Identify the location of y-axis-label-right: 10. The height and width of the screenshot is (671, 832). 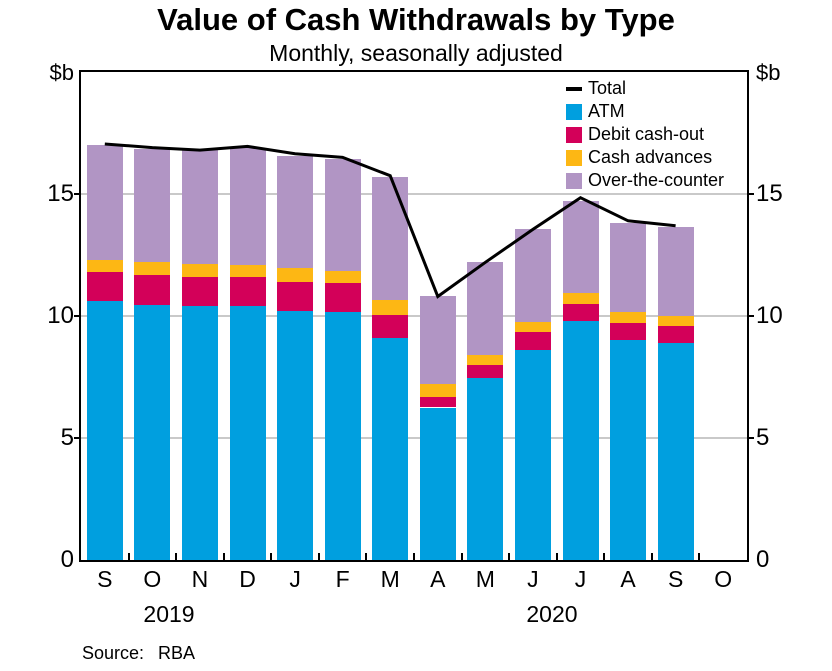
(769, 315).